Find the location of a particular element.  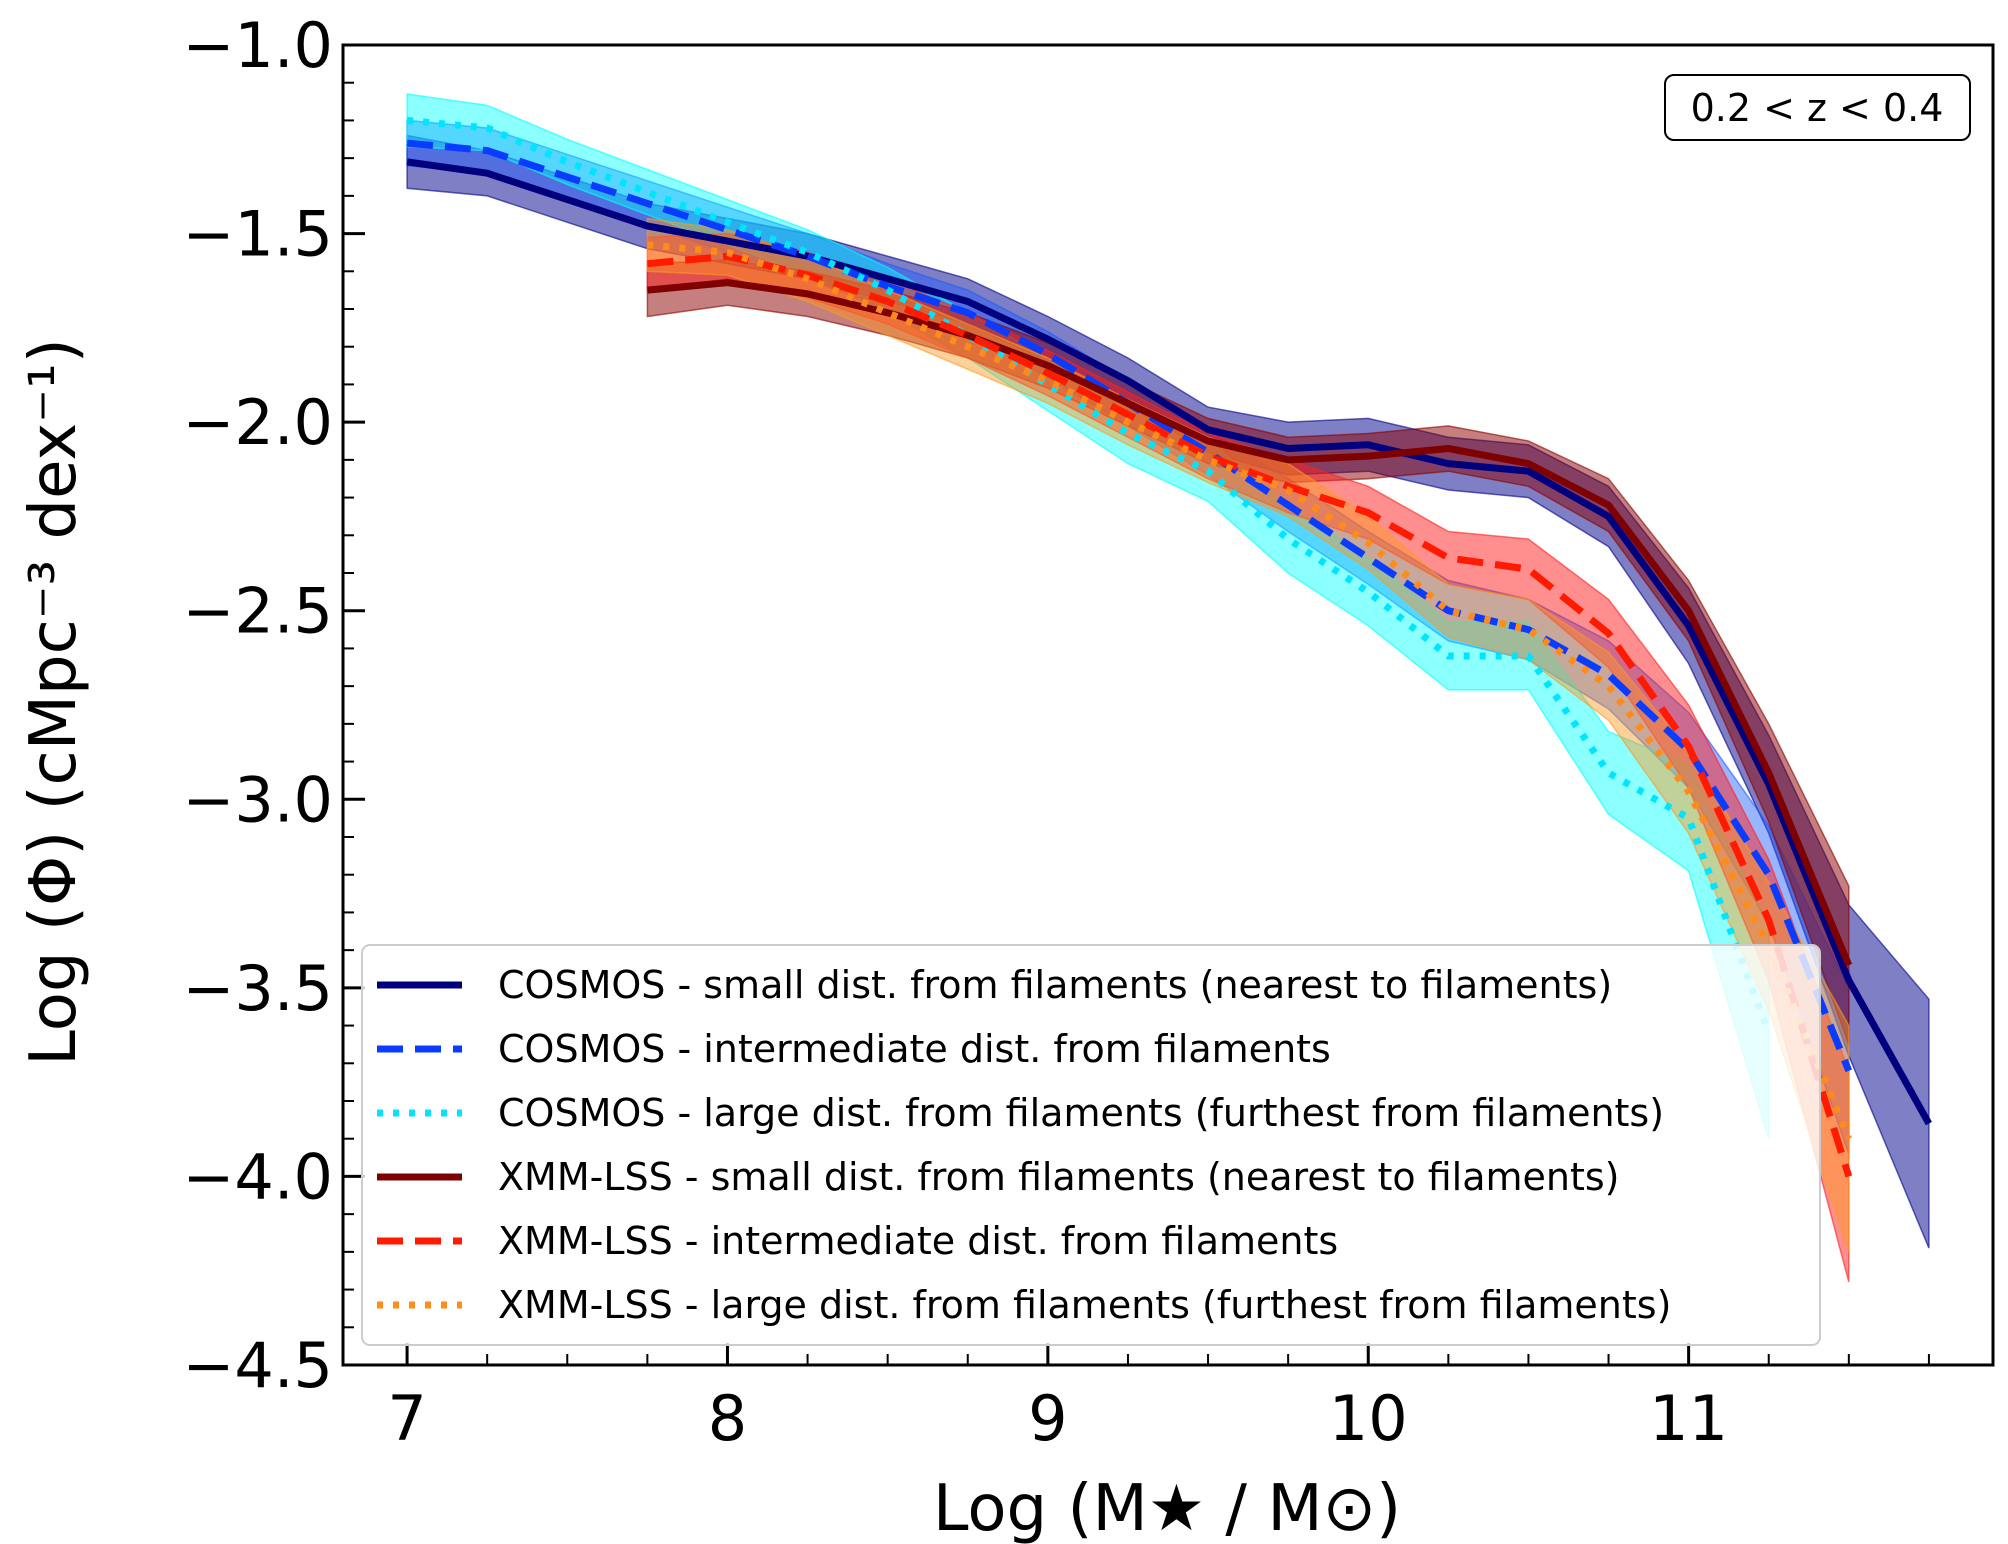

x-tick-label: 9 is located at coordinates (1047, 1418).